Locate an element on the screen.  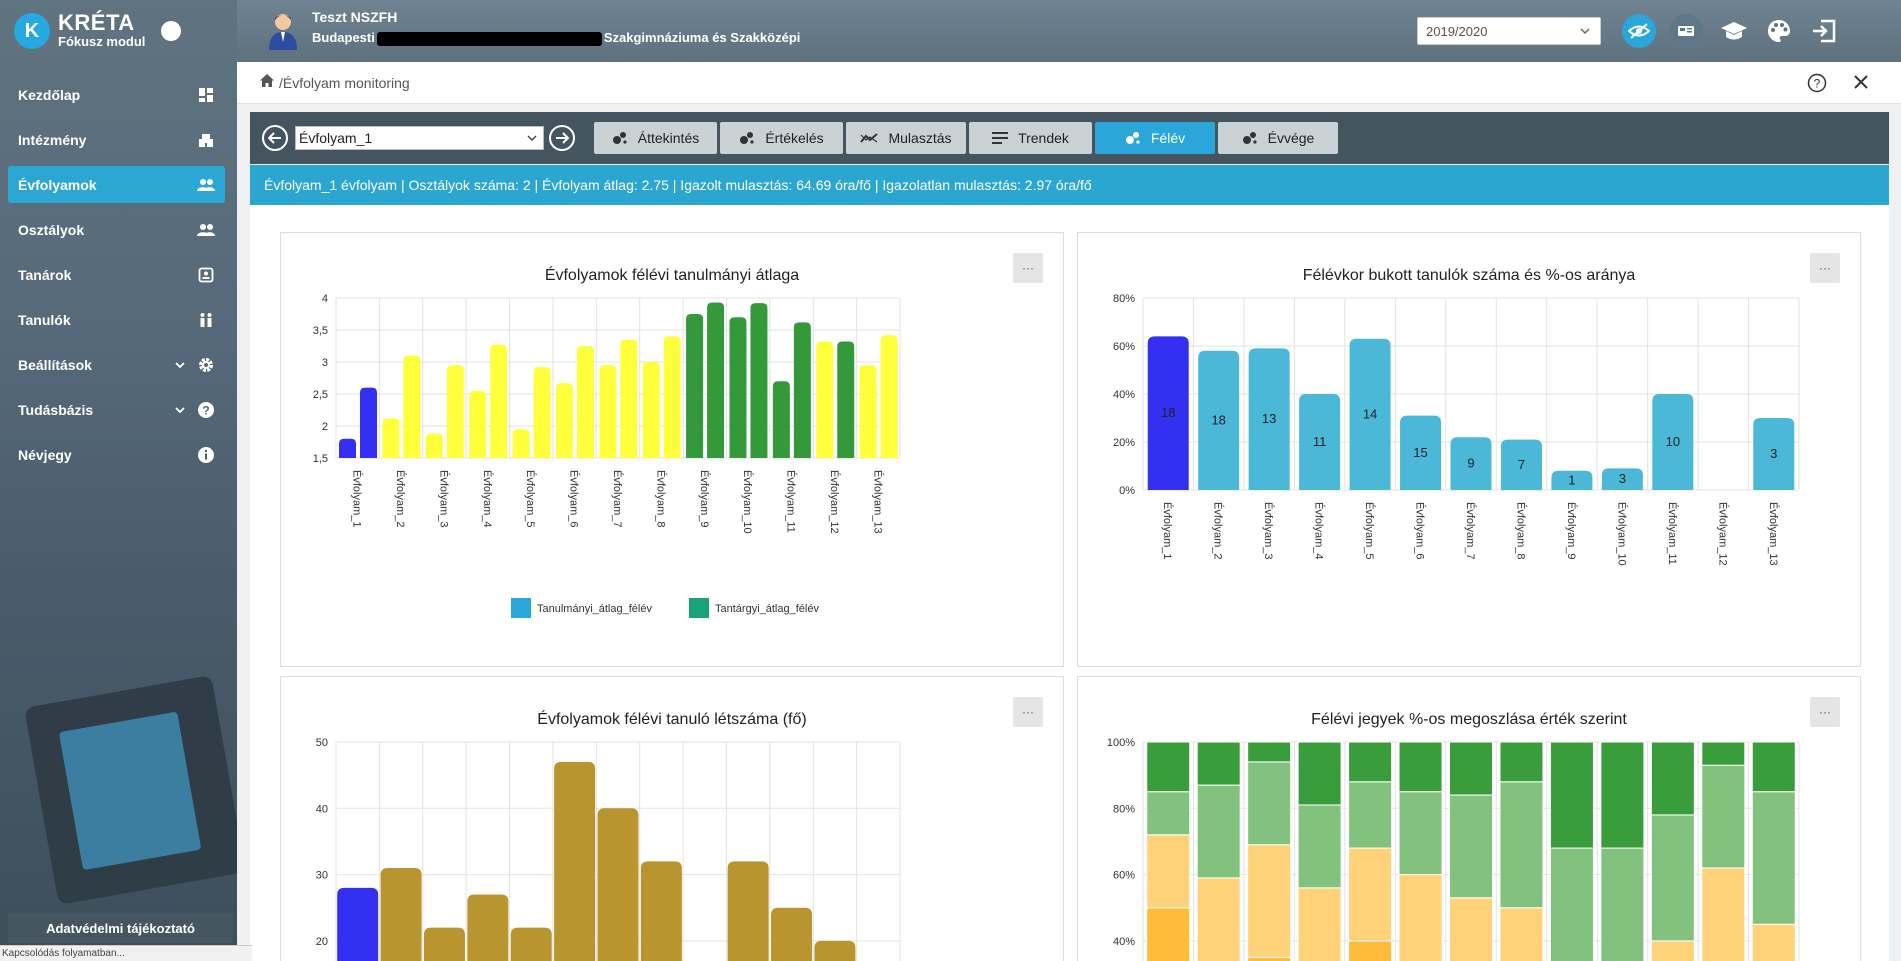
id-card-icon is located at coordinates (1686, 31).